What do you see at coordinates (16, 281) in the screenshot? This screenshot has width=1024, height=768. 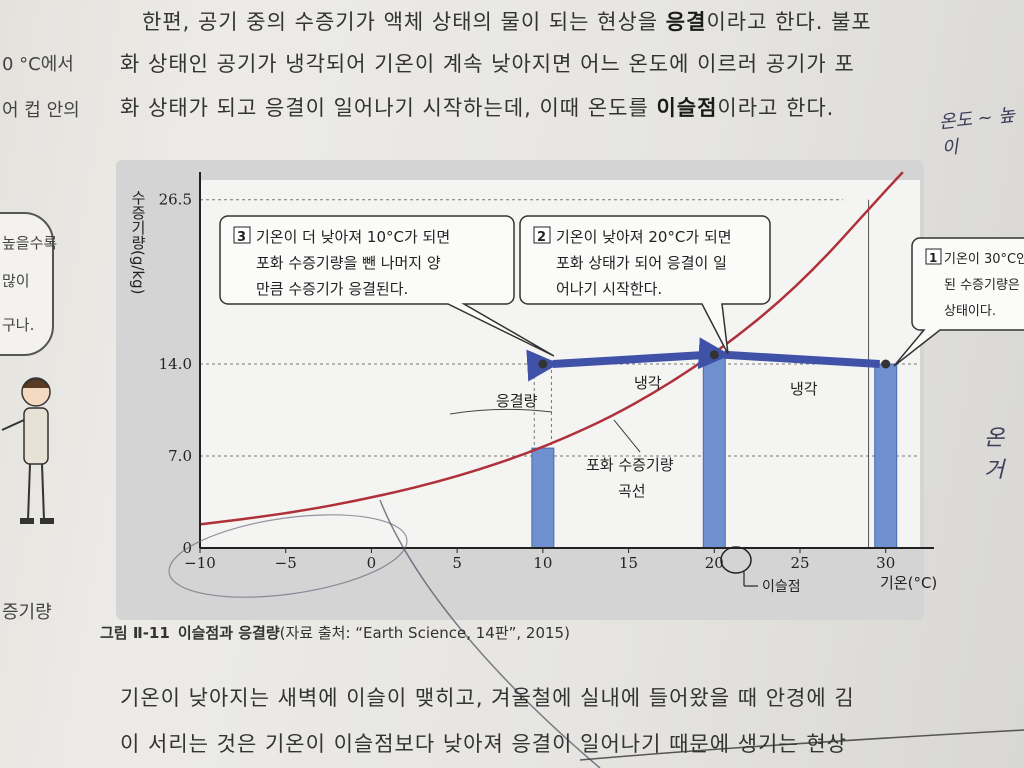 I see `bubble-line-2: 많이` at bounding box center [16, 281].